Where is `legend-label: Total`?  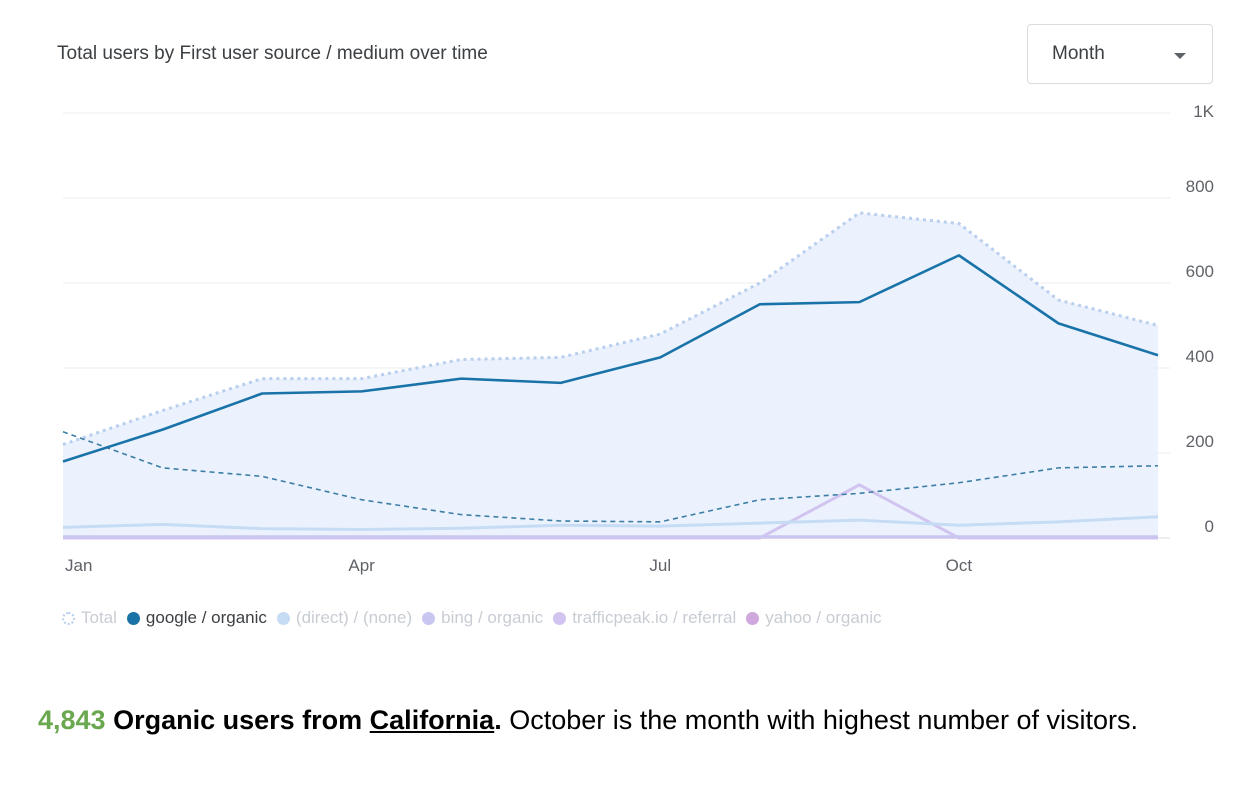
legend-label: Total is located at coordinates (99, 617).